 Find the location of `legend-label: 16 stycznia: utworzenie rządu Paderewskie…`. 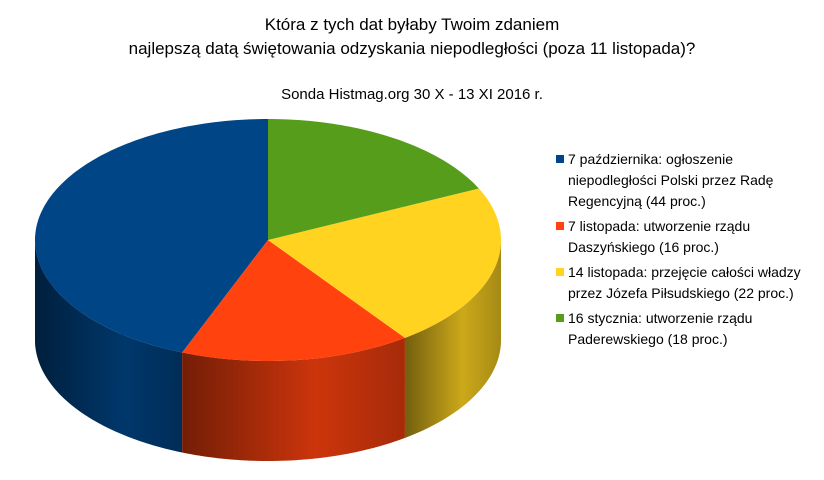

legend-label: 16 stycznia: utworzenie rządu Paderewskie… is located at coordinates (660, 328).